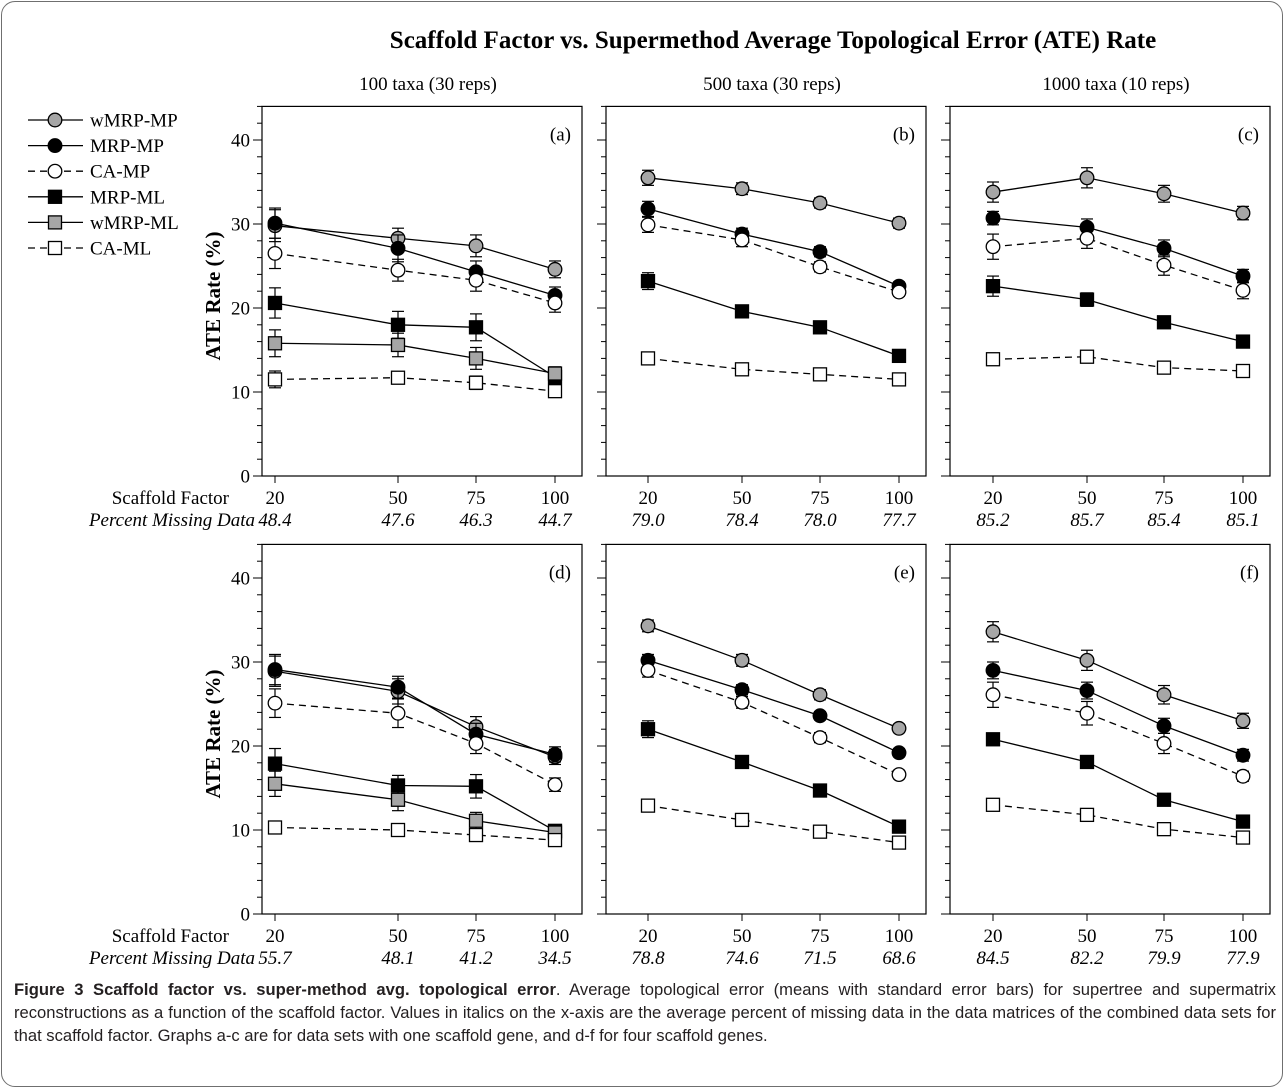  I want to click on panel-label-e: (e), so click(904, 572).